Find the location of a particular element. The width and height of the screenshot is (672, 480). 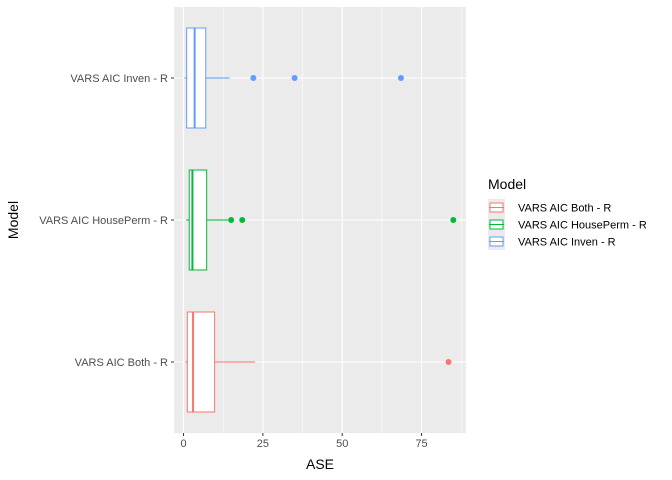

legend-label: VARS AIC Inven - R is located at coordinates (567, 243).